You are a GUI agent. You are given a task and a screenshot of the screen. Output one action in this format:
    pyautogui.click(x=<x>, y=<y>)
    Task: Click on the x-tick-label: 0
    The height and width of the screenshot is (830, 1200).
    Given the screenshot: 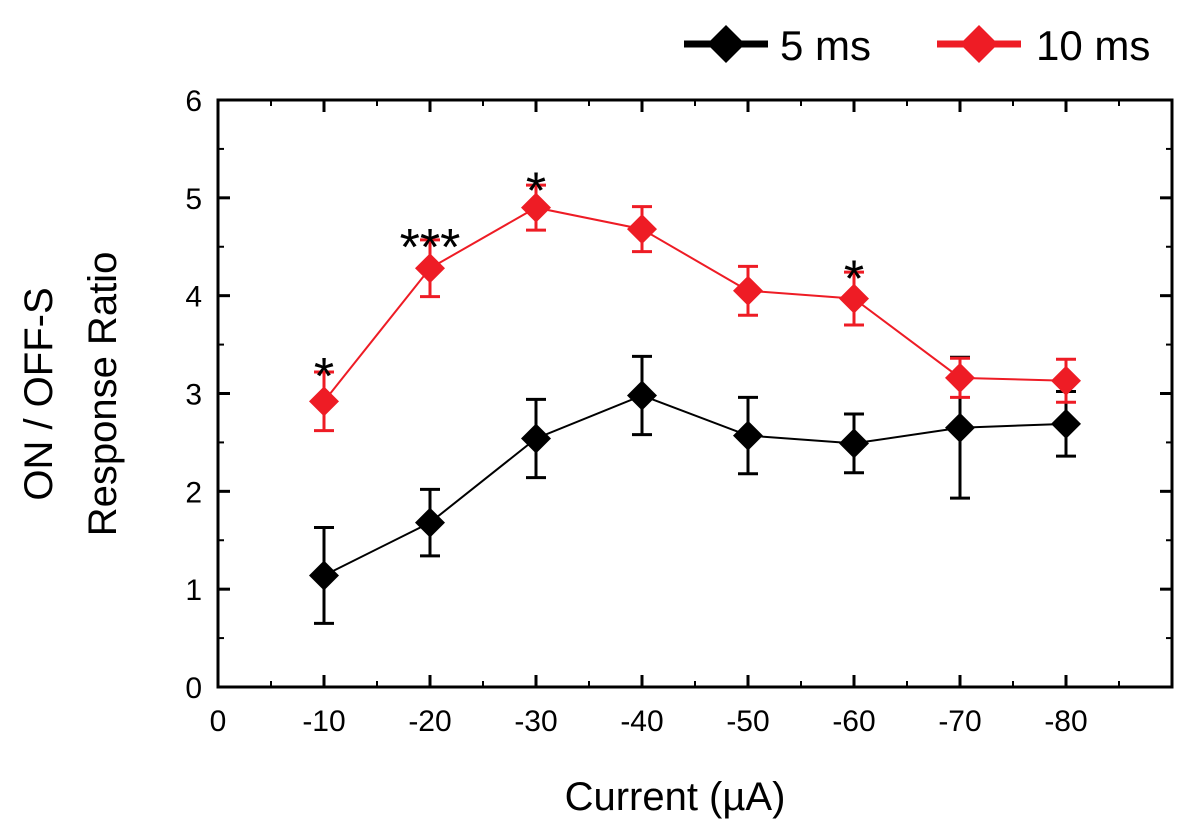 What is the action you would take?
    pyautogui.click(x=218, y=721)
    